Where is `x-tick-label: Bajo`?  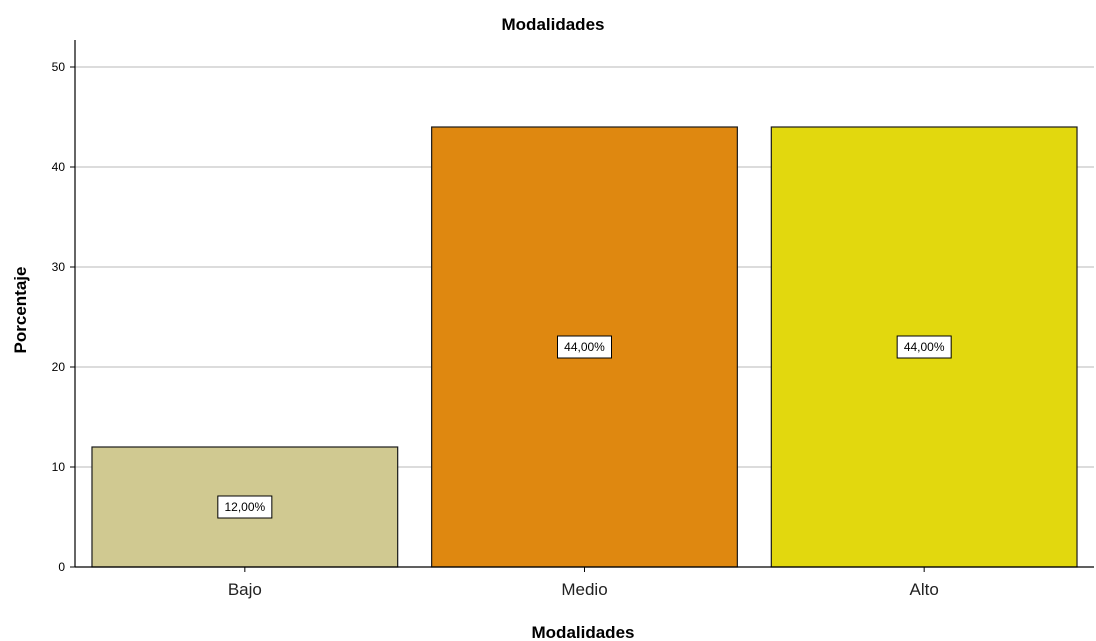 x-tick-label: Bajo is located at coordinates (245, 589).